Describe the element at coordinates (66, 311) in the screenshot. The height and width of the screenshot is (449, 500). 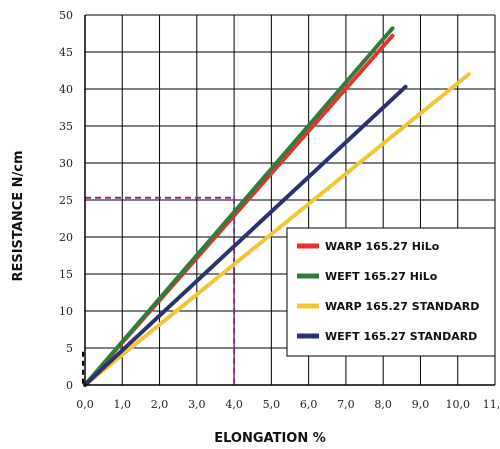
I see `y-tick-label: 10` at that location.